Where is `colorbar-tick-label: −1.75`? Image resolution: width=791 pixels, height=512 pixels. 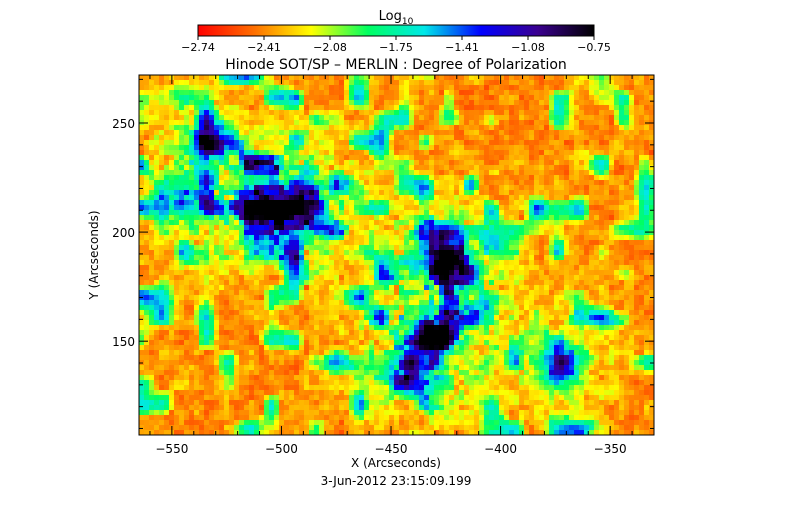
colorbar-tick-label: −1.75 is located at coordinates (396, 47).